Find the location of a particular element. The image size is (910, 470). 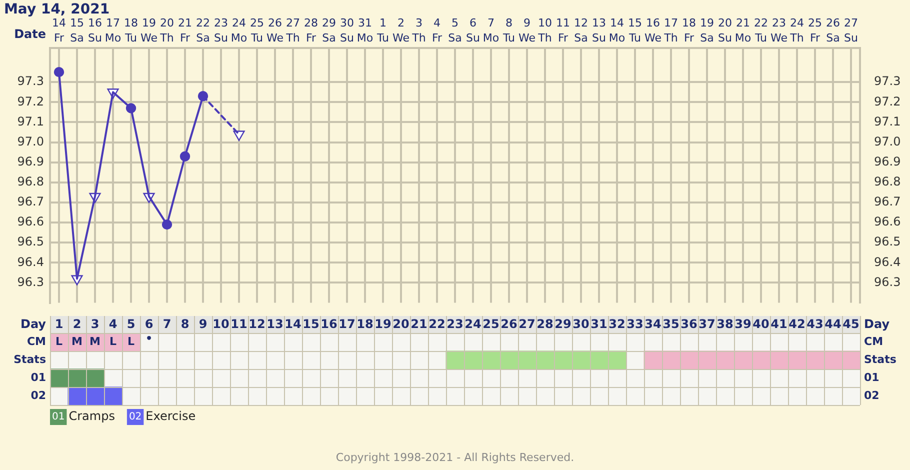

x-tick-label: 30 Su is located at coordinates (347, 30).